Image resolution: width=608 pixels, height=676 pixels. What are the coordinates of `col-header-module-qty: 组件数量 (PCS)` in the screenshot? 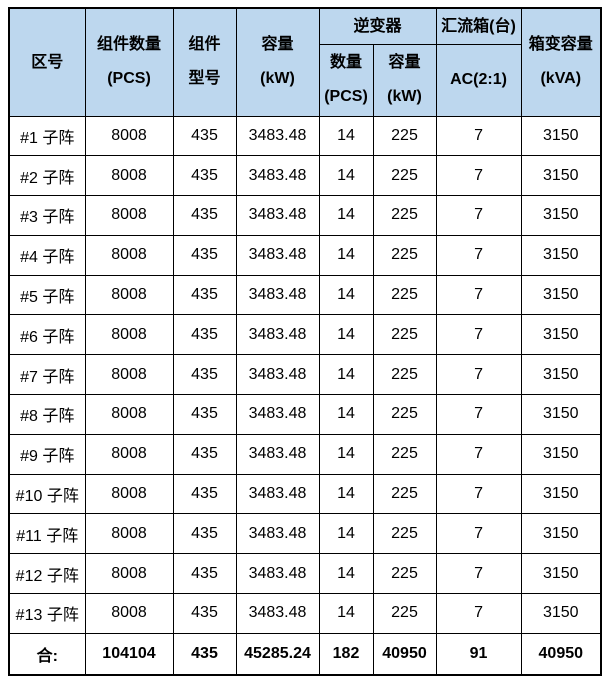 It's located at (129, 62).